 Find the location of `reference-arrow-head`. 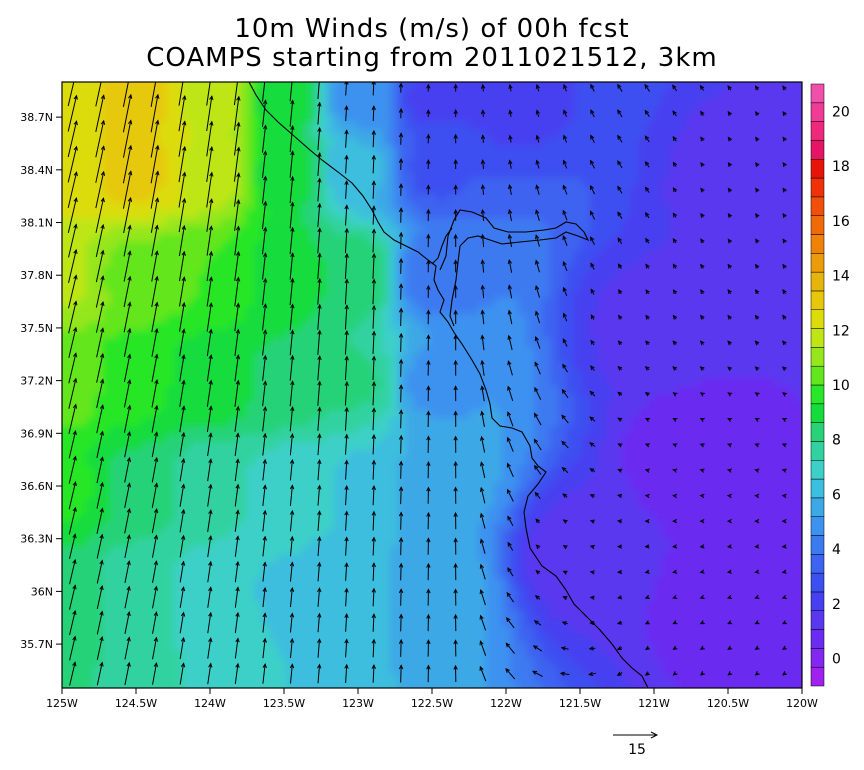

reference-arrow-head is located at coordinates (654, 735).